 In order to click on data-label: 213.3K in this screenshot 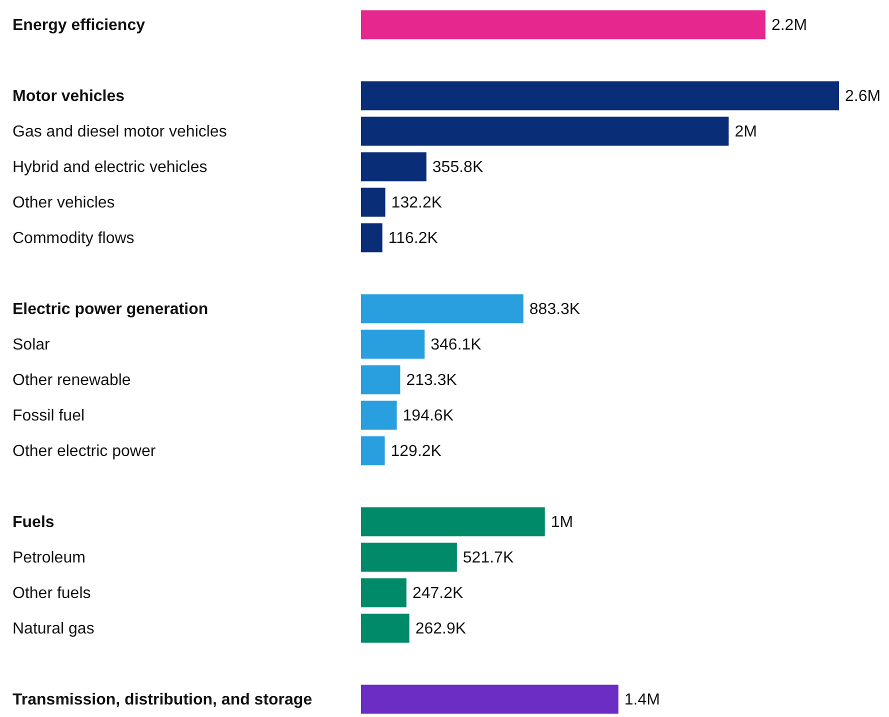, I will do `click(432, 380)`.